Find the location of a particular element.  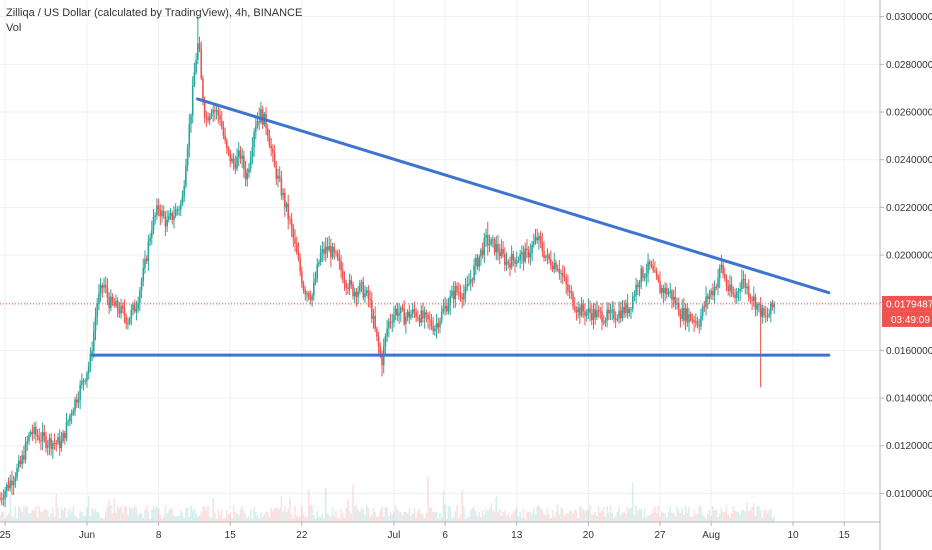

volume-indicator-label: Vol is located at coordinates (14, 28).